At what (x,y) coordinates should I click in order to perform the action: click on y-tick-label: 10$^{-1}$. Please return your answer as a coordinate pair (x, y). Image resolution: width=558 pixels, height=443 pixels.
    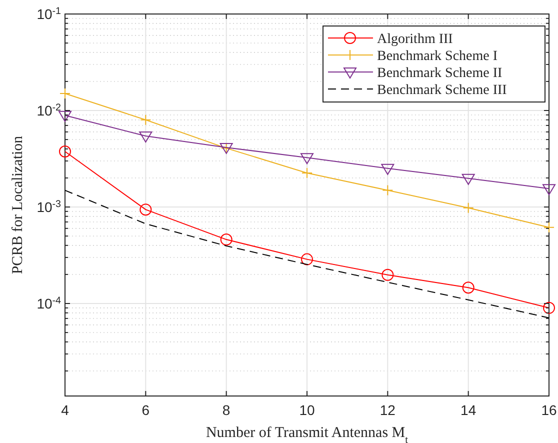
    Looking at the image, I should click on (48, 14).